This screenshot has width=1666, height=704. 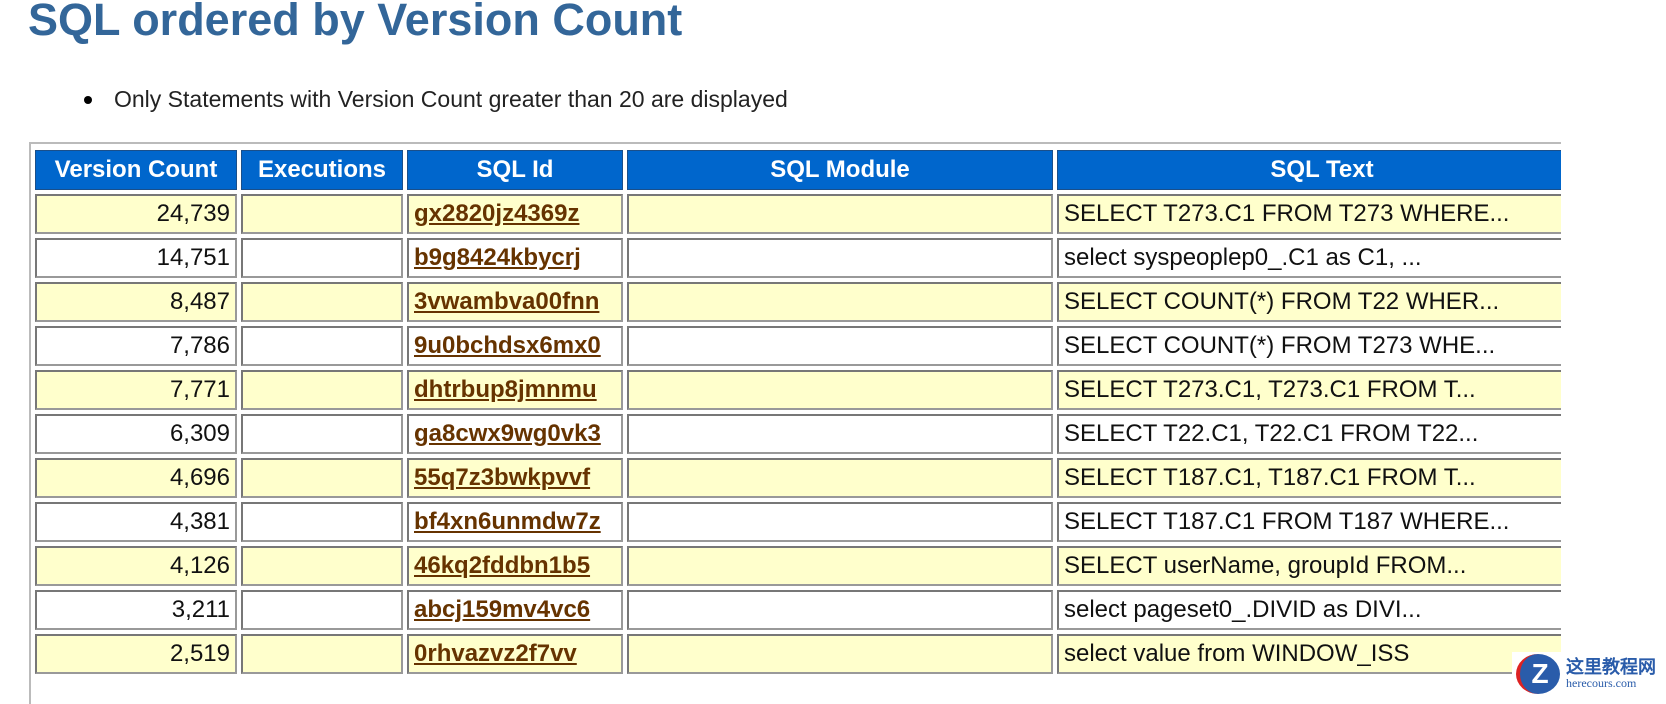 I want to click on version-count-cell: 6,309, so click(x=136, y=434).